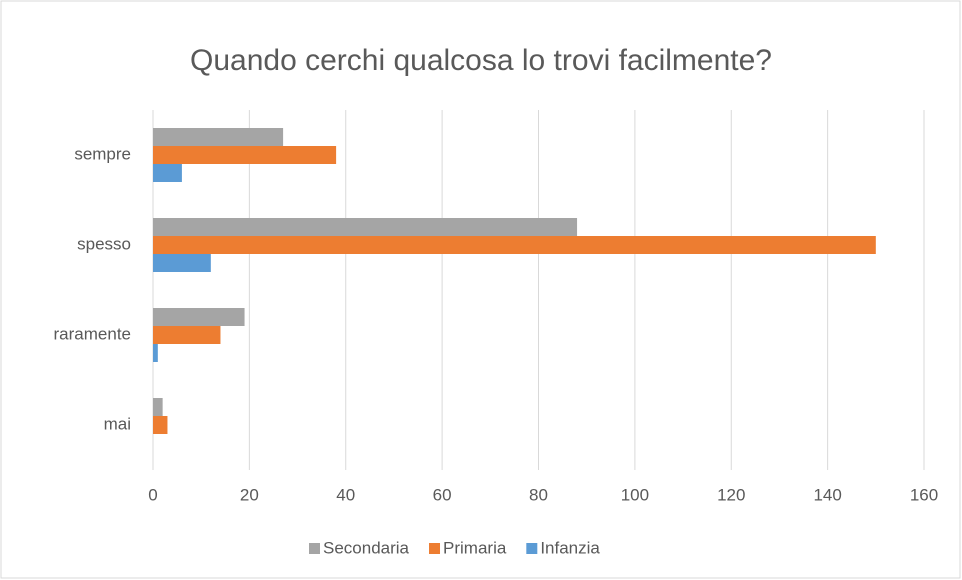  Describe the element at coordinates (152, 494) in the screenshot. I see `x-tick-label: 0` at that location.